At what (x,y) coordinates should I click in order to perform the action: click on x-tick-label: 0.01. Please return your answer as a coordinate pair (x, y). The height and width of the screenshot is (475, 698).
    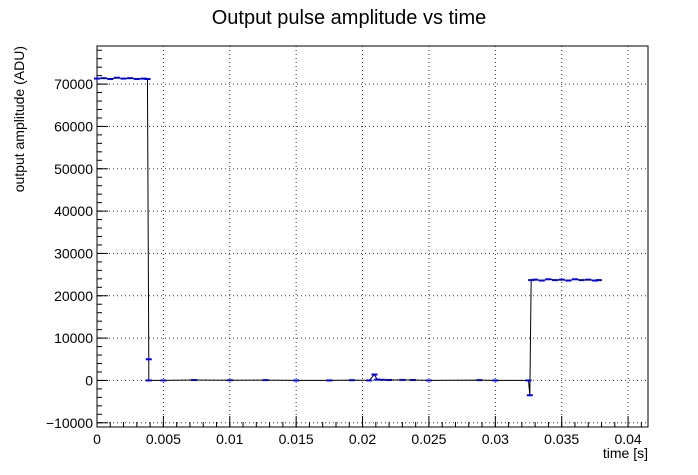
    Looking at the image, I should click on (229, 439).